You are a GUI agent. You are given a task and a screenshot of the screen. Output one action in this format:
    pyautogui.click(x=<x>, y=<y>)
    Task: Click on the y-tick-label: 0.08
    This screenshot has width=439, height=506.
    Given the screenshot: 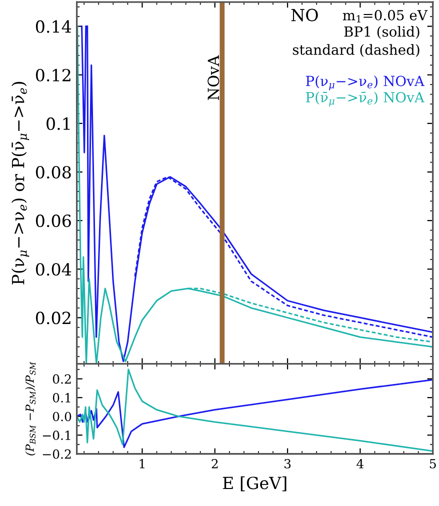 What is the action you would take?
    pyautogui.click(x=53, y=172)
    